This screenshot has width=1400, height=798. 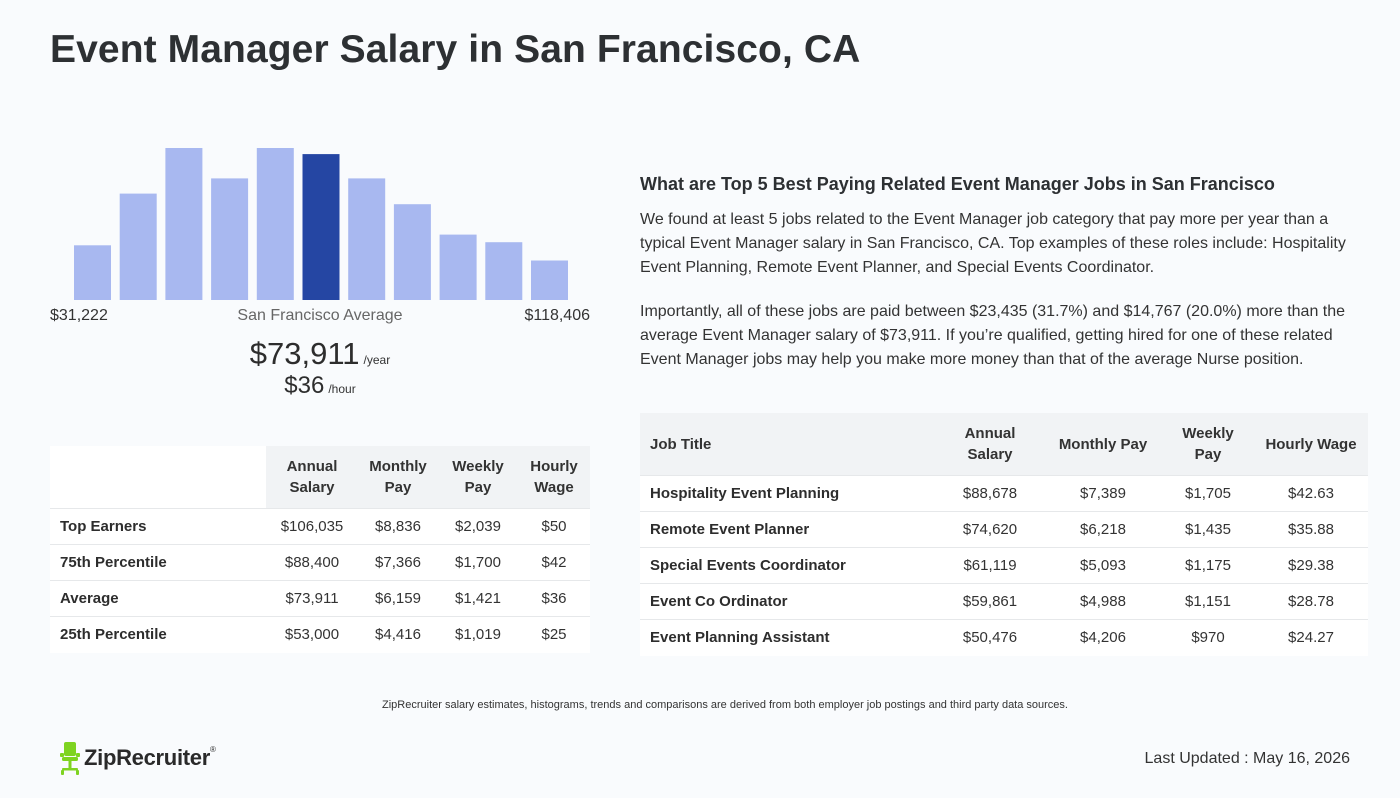 I want to click on monthly-pay-cell: $4,988, so click(x=1103, y=601).